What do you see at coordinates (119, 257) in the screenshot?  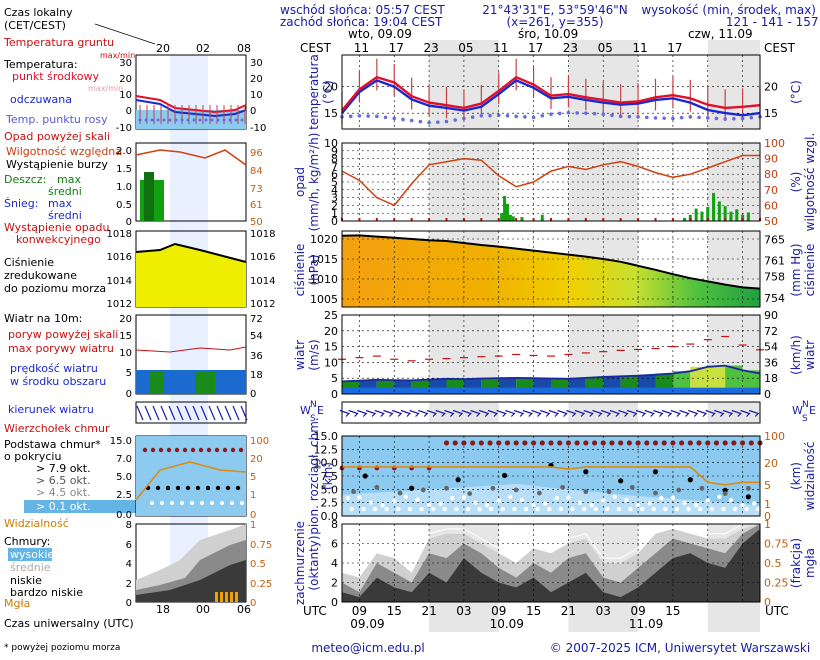 I see `legend-y-tick: 1016` at bounding box center [119, 257].